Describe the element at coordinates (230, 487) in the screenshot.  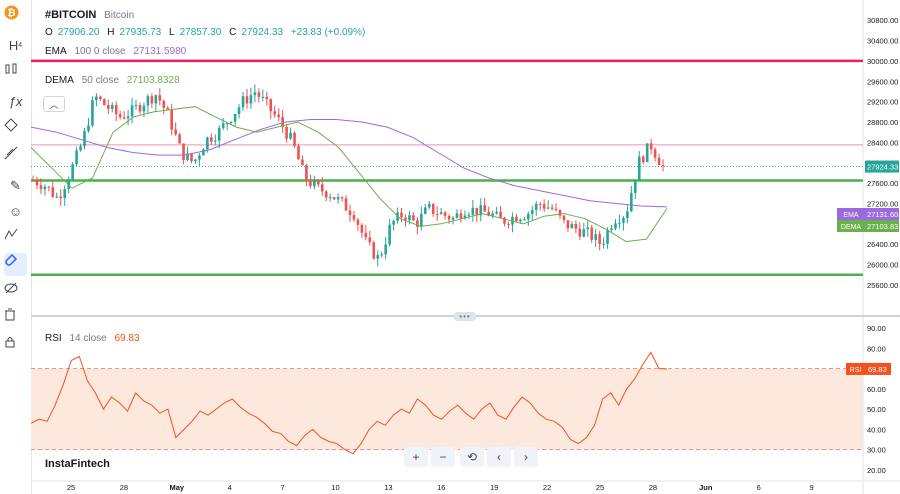
I see `time-tick-label: 4` at that location.